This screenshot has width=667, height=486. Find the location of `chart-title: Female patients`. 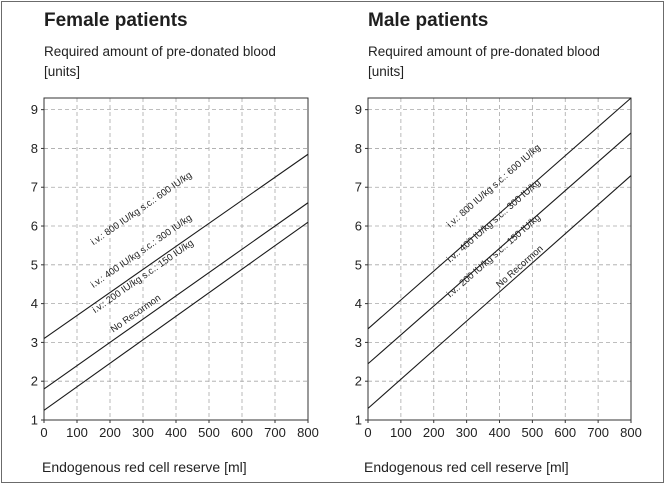

chart-title: Female patients is located at coordinates (116, 20).